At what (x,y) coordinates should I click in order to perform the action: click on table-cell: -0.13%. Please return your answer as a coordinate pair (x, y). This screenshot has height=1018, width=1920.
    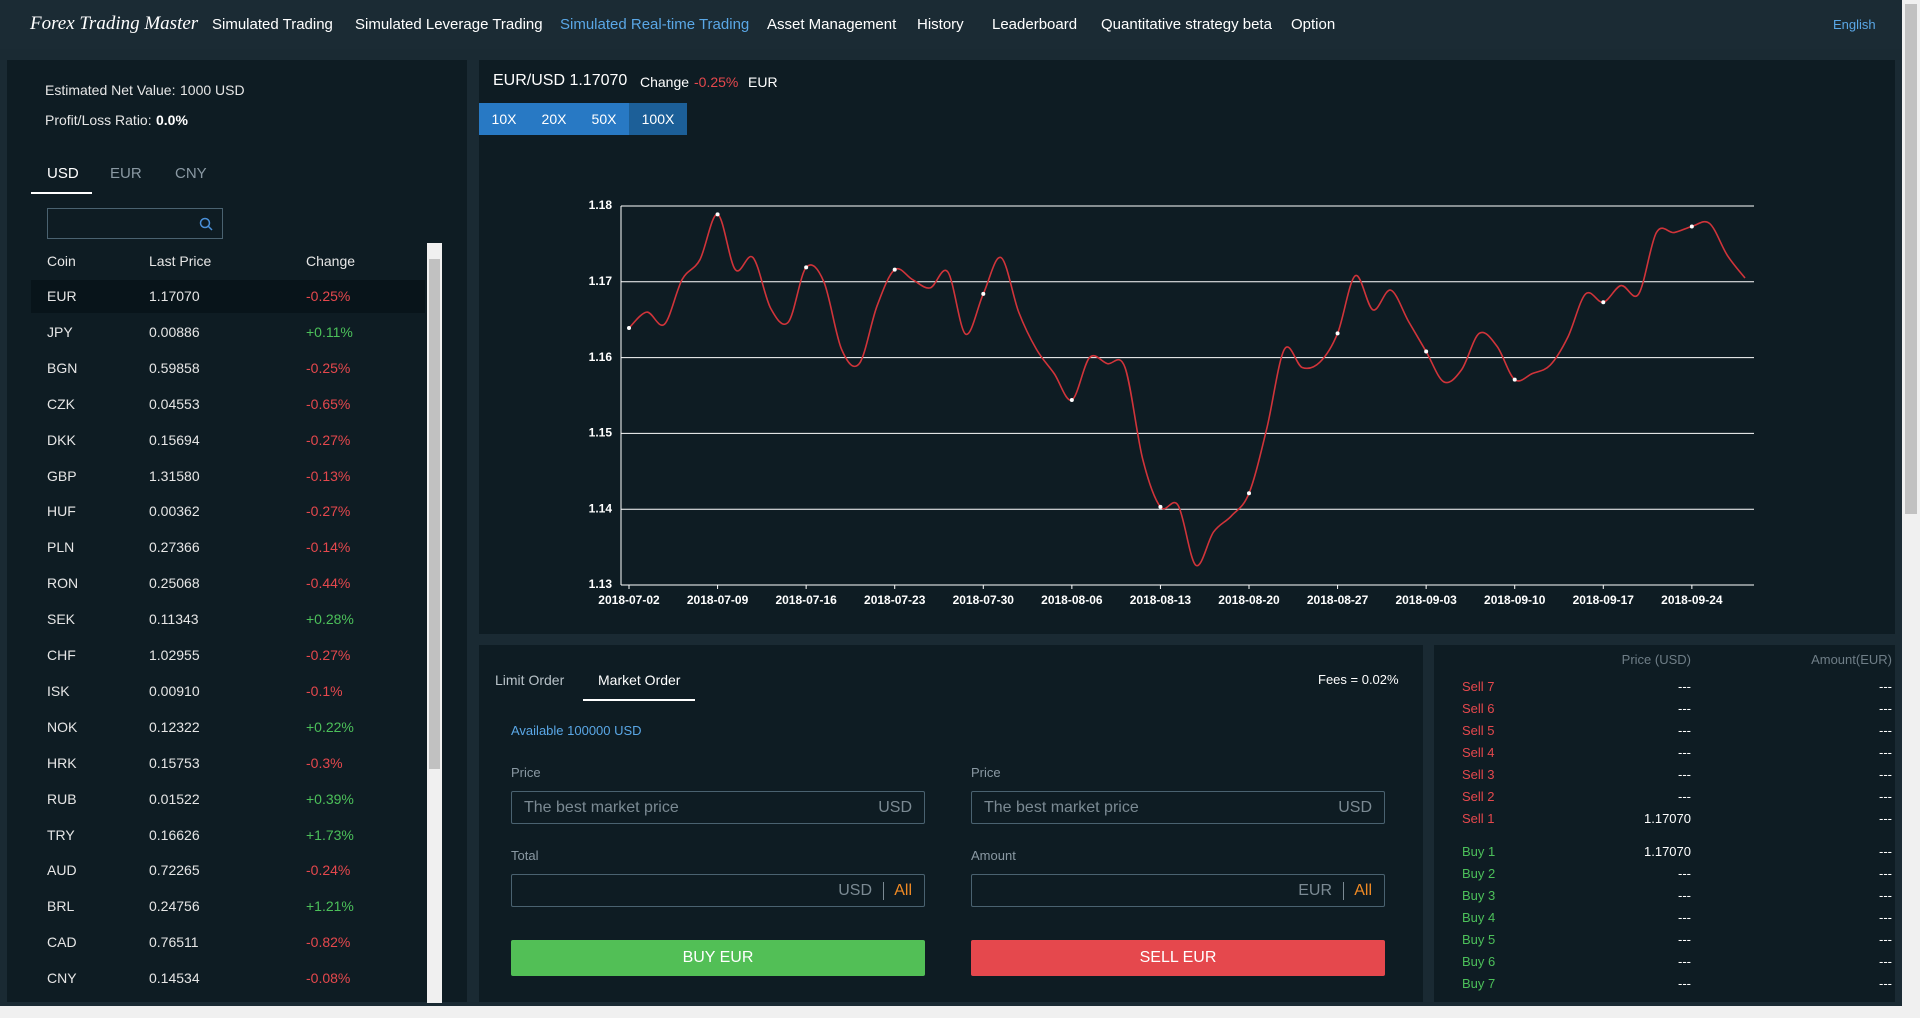
    Looking at the image, I should click on (328, 475).